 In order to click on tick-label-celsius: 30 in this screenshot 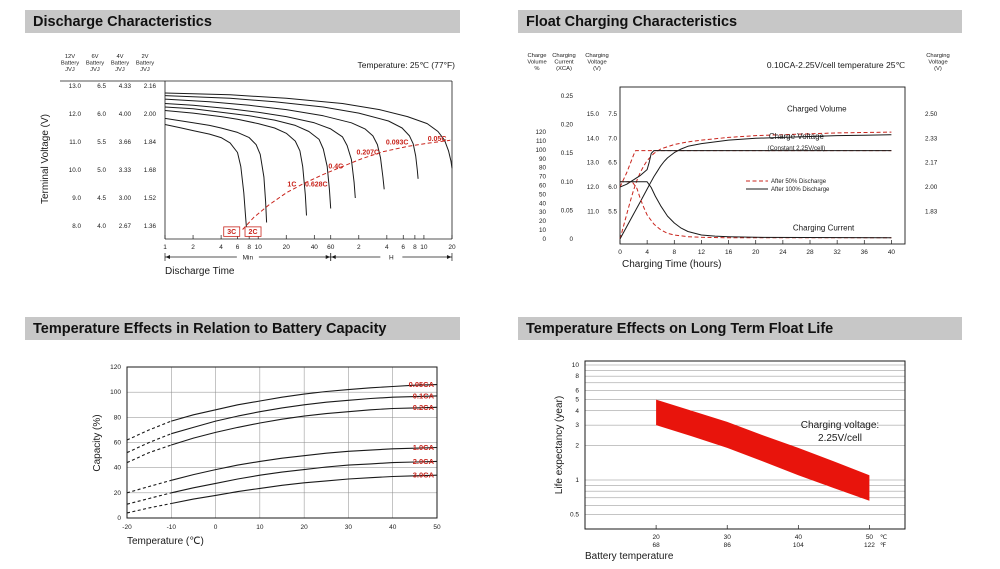, I will do `click(728, 537)`.